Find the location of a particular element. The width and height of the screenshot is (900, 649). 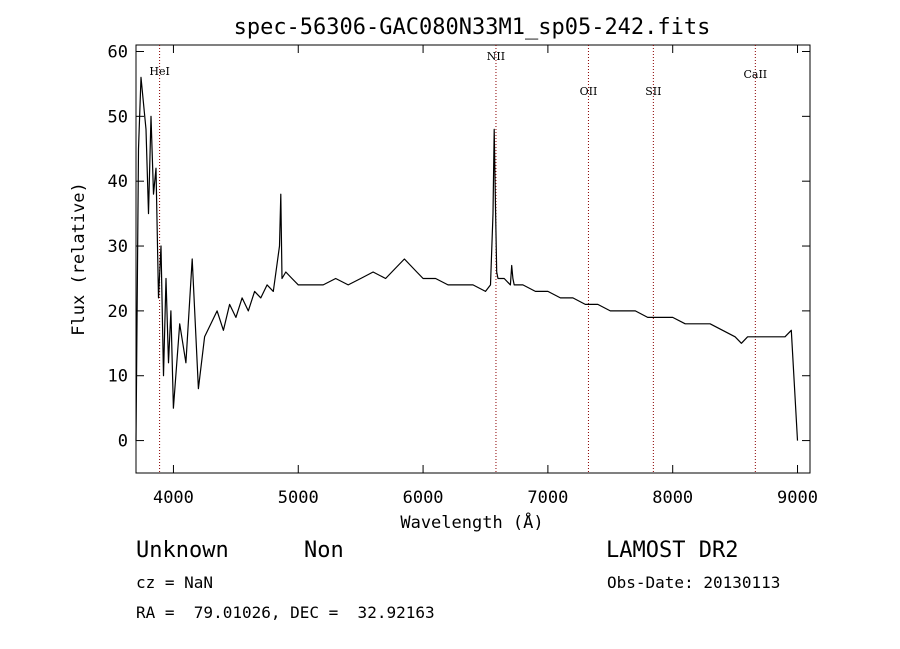

y-tick-label: 10 is located at coordinates (118, 377).